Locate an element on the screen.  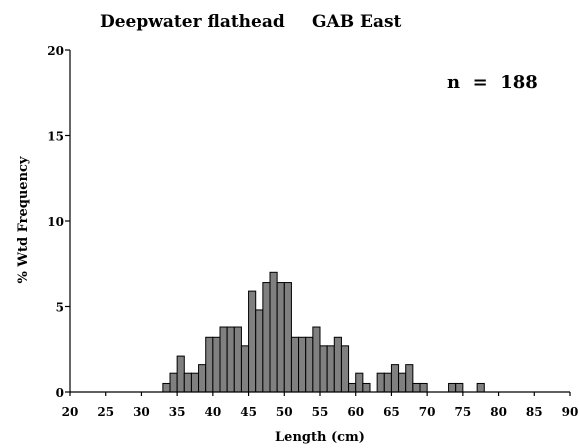
x-tick-label-60: 60 is located at coordinates (355, 412).